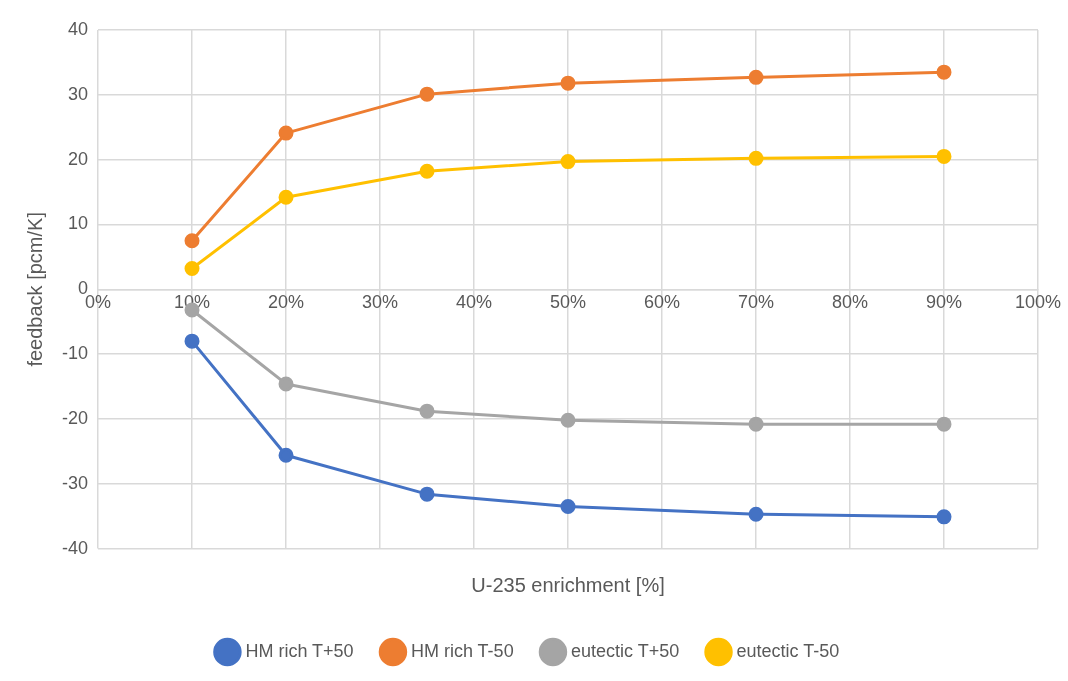 This screenshot has width=1068, height=681. Describe the element at coordinates (462, 650) in the screenshot. I see `legend-label: HM rich T-50` at that location.